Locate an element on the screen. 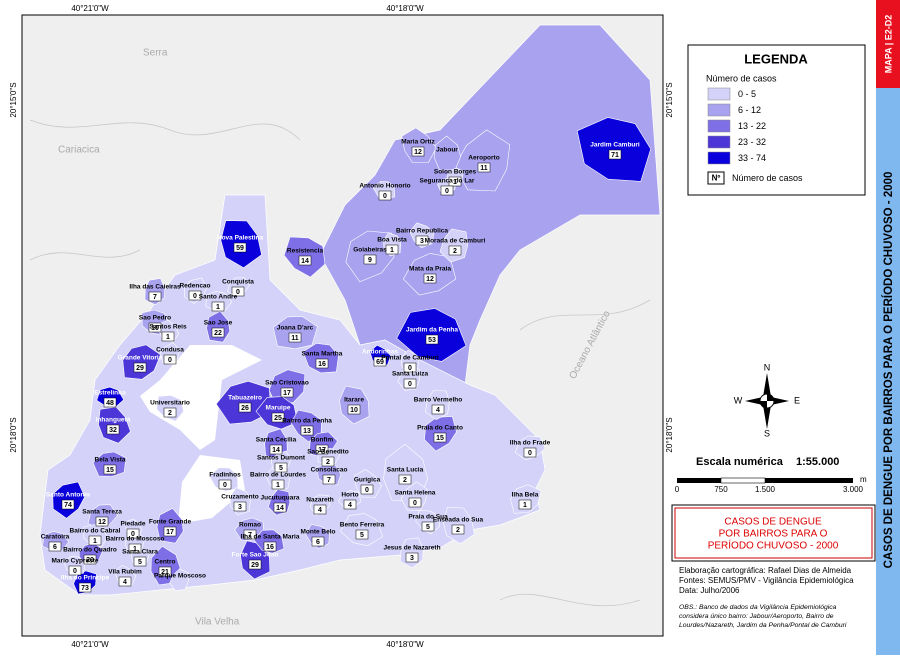 The image size is (900, 660). legend-swatch is located at coordinates (719, 142).